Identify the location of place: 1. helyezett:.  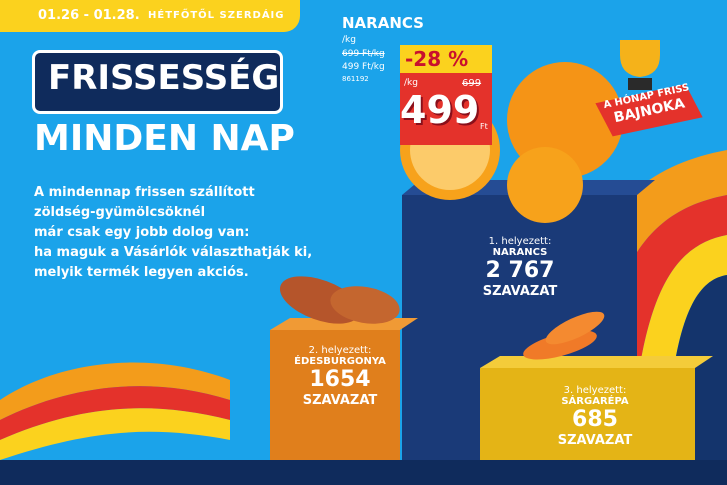
(520, 241).